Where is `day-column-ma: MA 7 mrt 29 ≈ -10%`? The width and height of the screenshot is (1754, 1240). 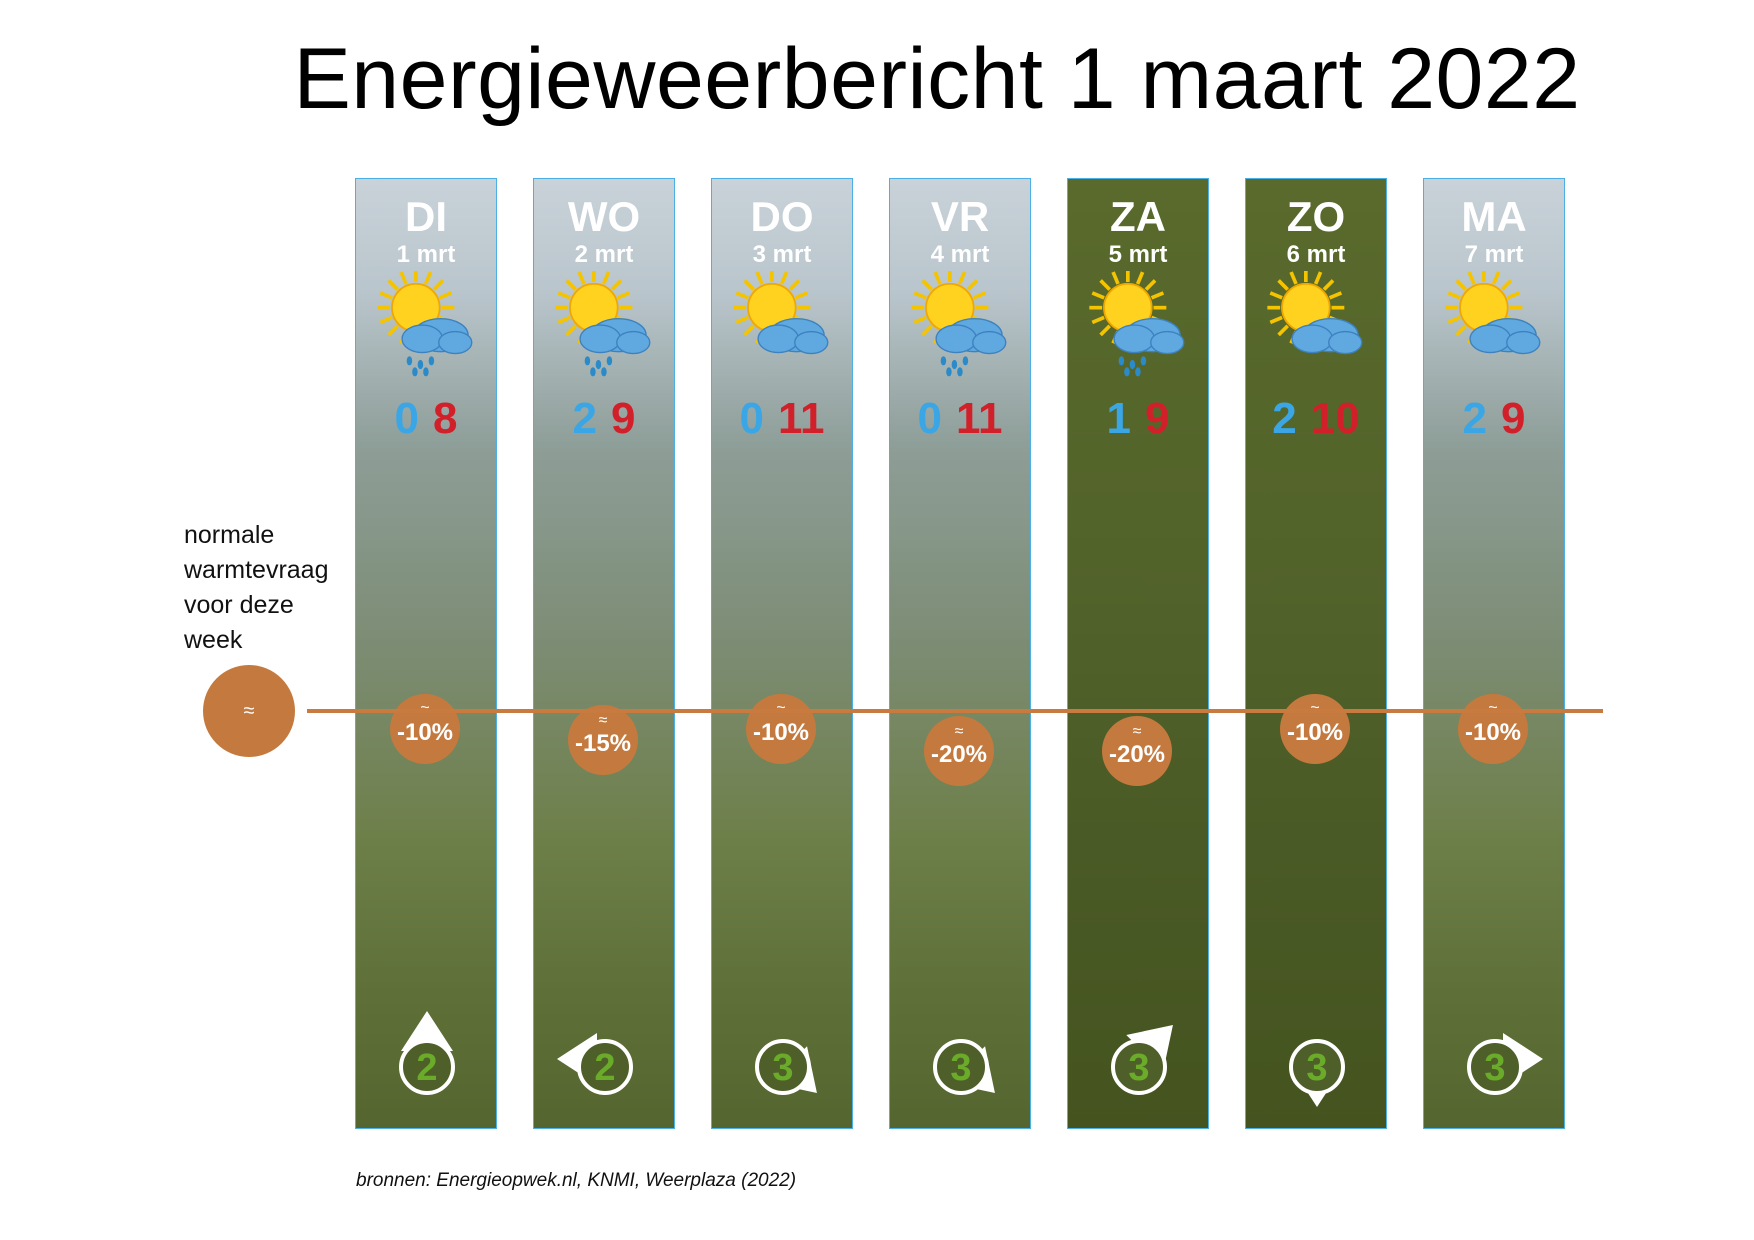 day-column-ma: MA 7 mrt 29 ≈ -10% is located at coordinates (1494, 653).